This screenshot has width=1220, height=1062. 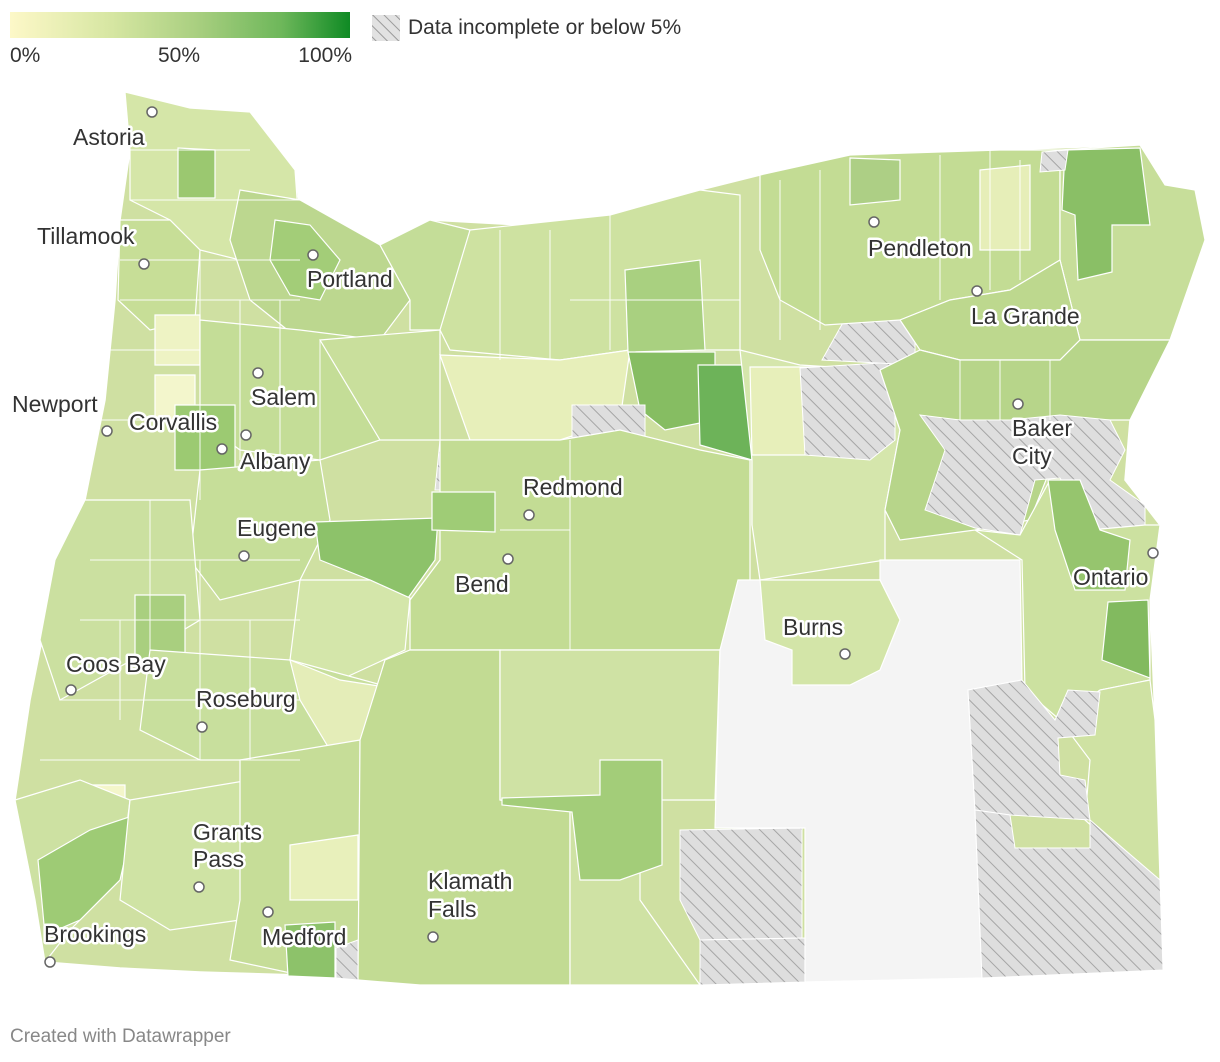 What do you see at coordinates (324, 867) in the screenshot?
I see `region-medford-pale` at bounding box center [324, 867].